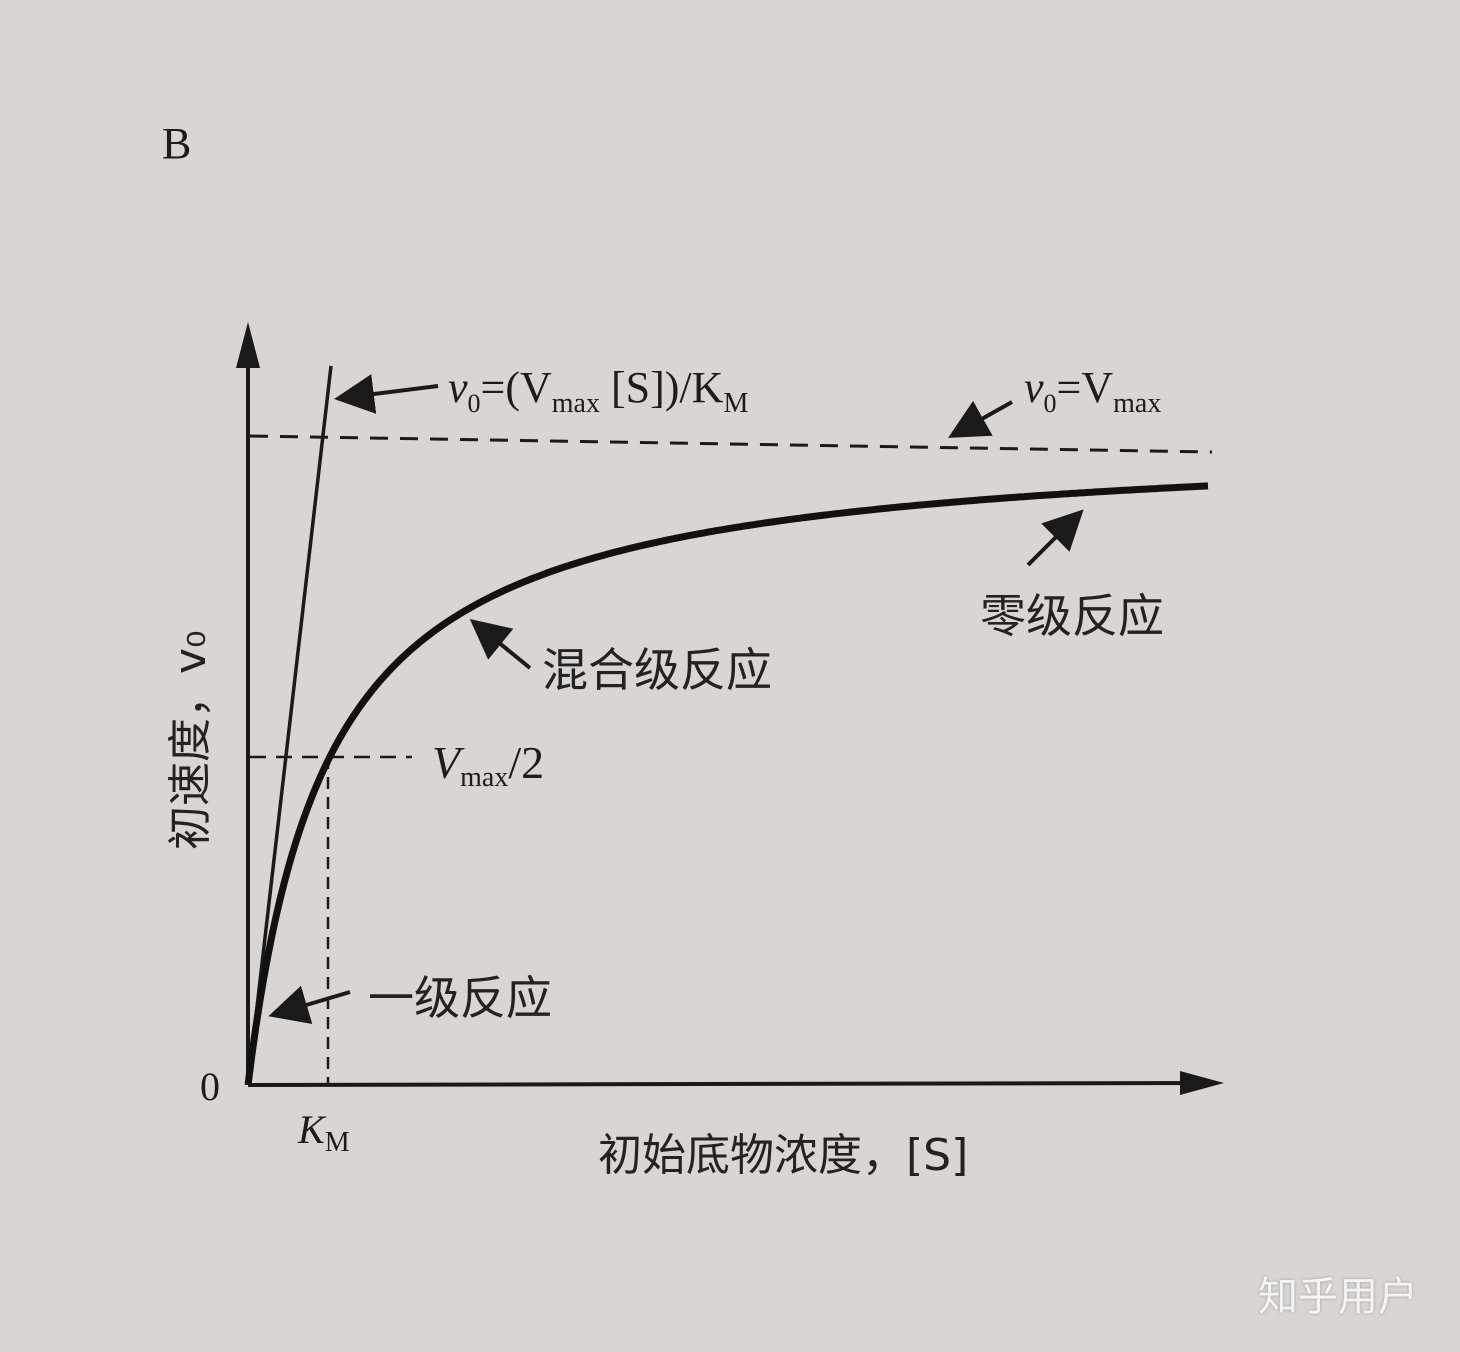  Describe the element at coordinates (190, 740) in the screenshot. I see `y-axis-label: 初速度，v₀` at that location.